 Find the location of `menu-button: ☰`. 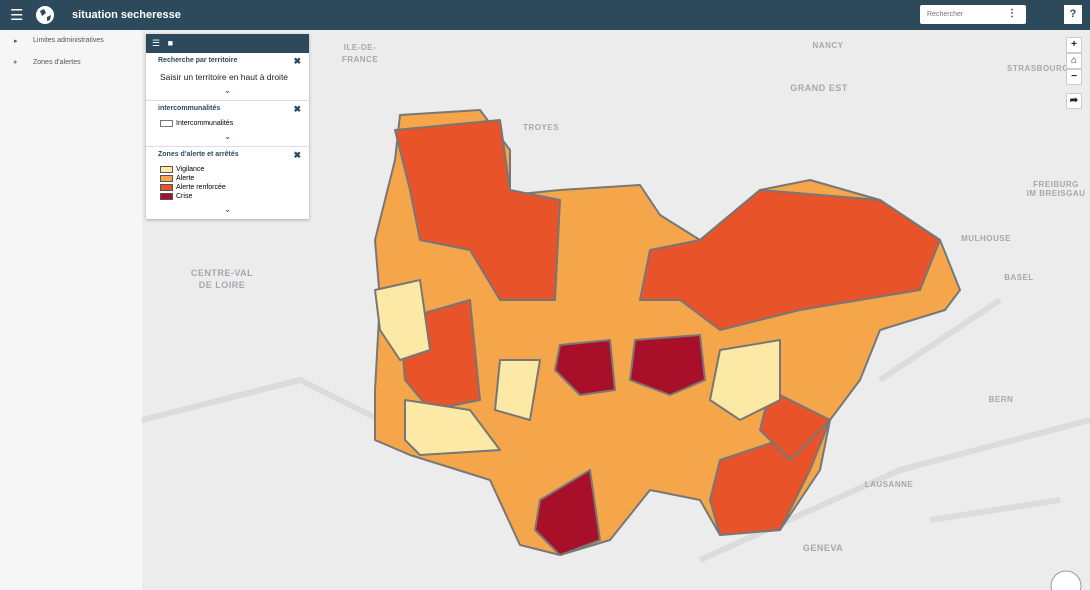

menu-button: ☰ is located at coordinates (17, 15).